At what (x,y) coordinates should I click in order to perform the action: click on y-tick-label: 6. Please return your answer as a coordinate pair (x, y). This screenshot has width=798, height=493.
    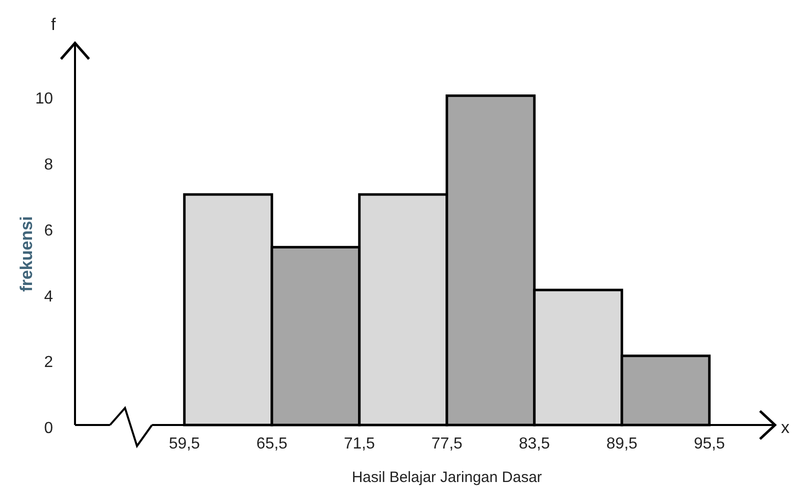
    Looking at the image, I should click on (49, 231).